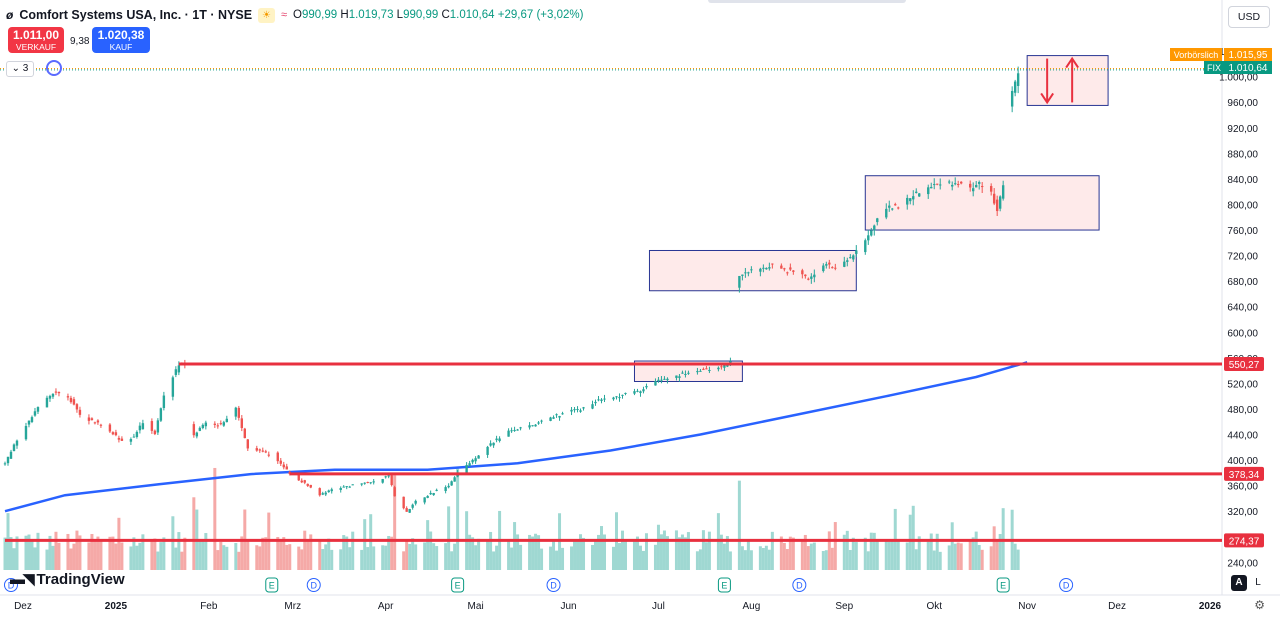  What do you see at coordinates (1249, 17) in the screenshot?
I see `currency-selector: USD` at bounding box center [1249, 17].